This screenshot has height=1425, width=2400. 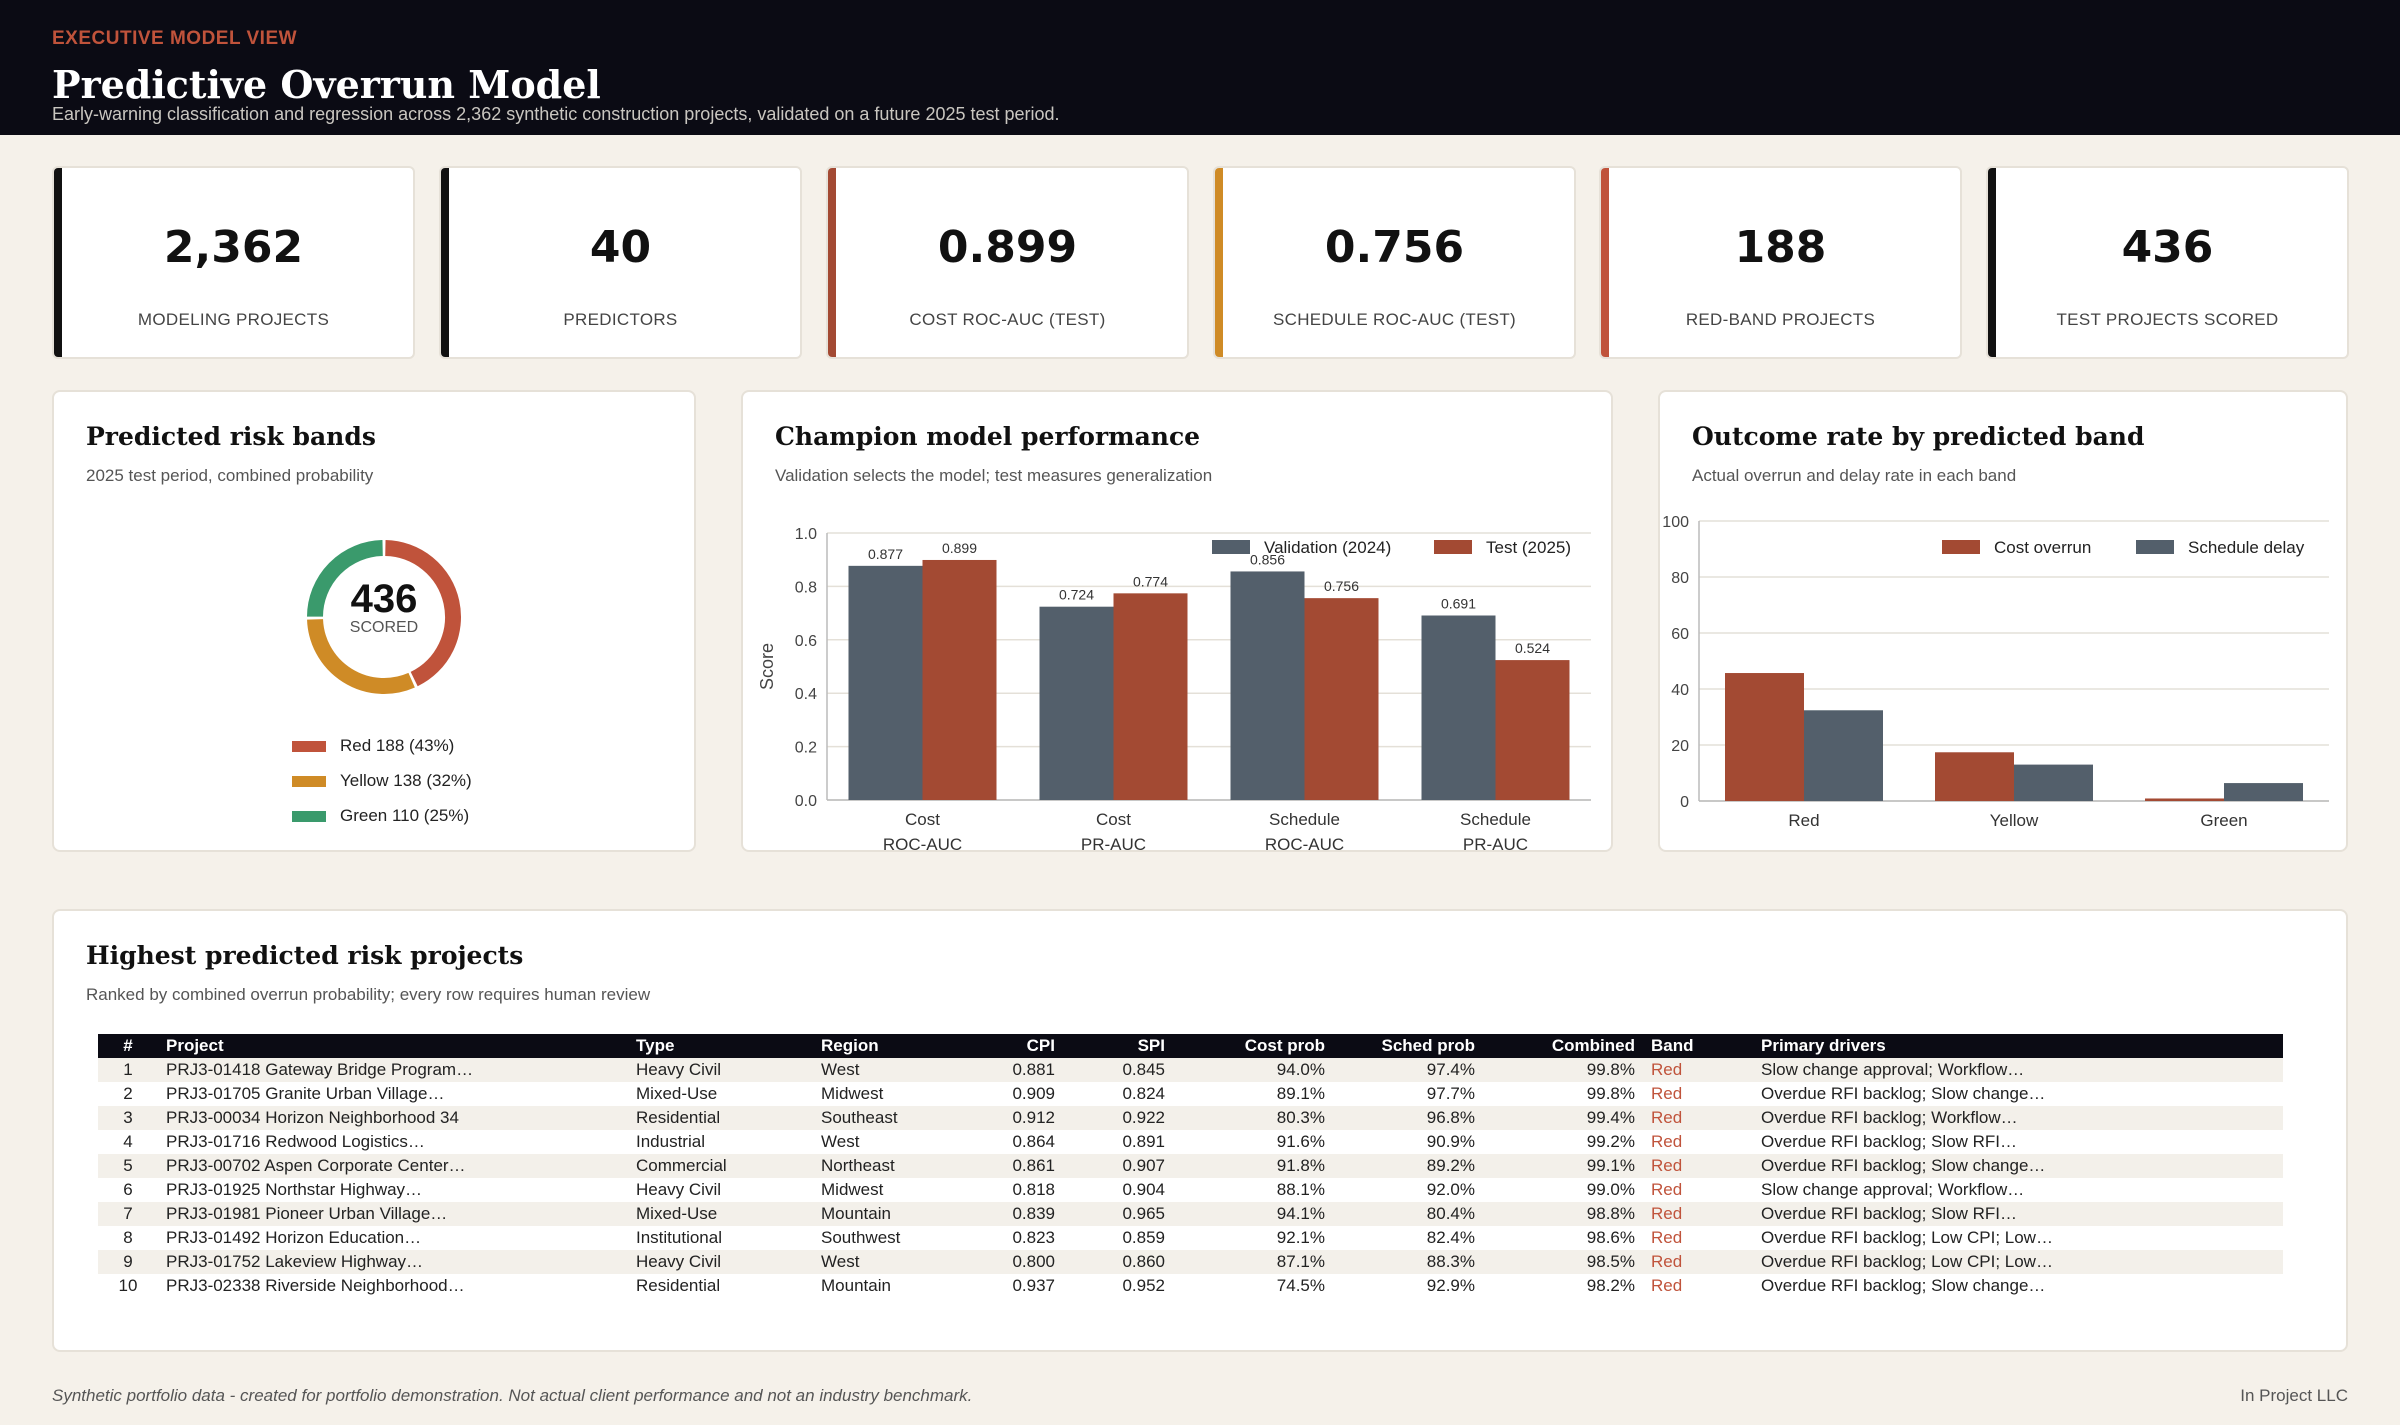 What do you see at coordinates (1118, 1118) in the screenshot?
I see `table-cell: 0.922` at bounding box center [1118, 1118].